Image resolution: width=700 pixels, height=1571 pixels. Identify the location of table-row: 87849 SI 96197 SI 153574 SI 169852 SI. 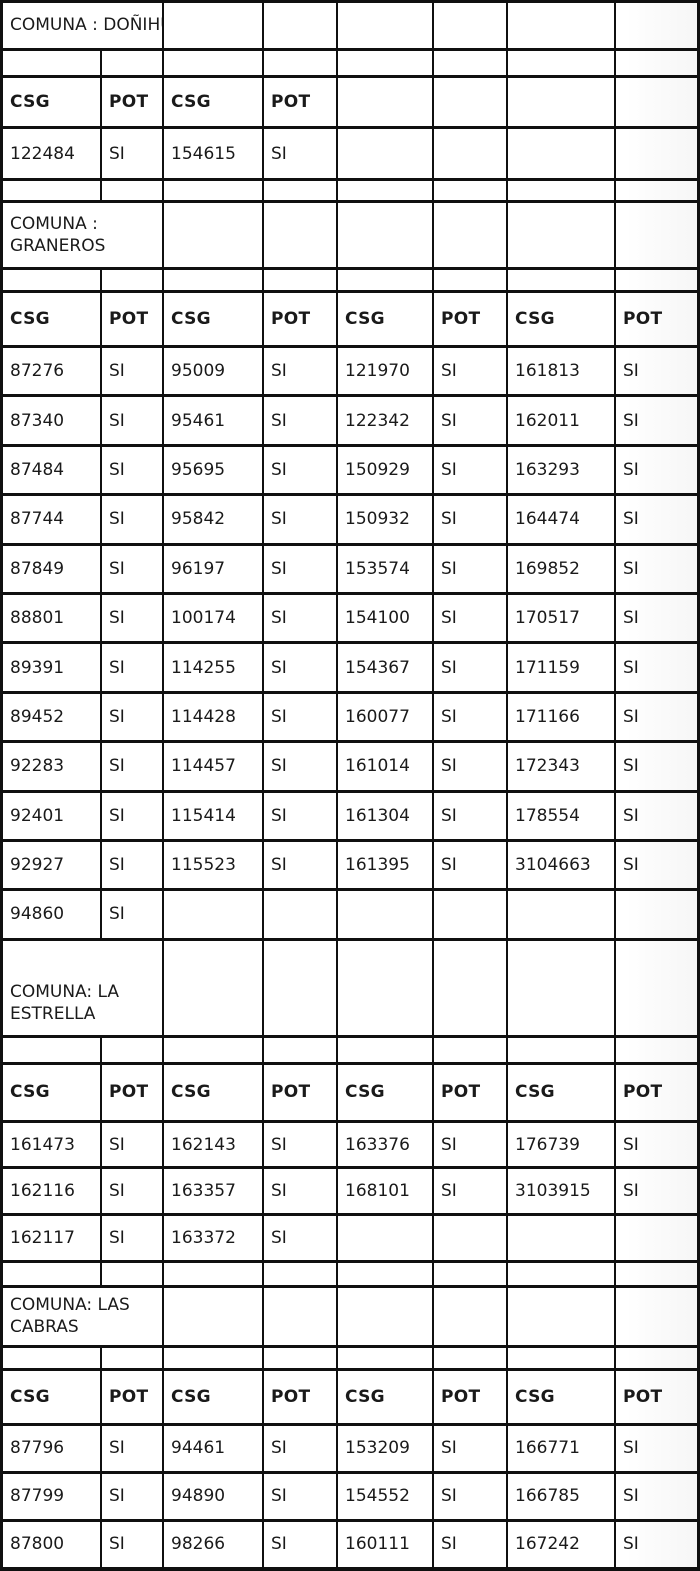
(350, 570).